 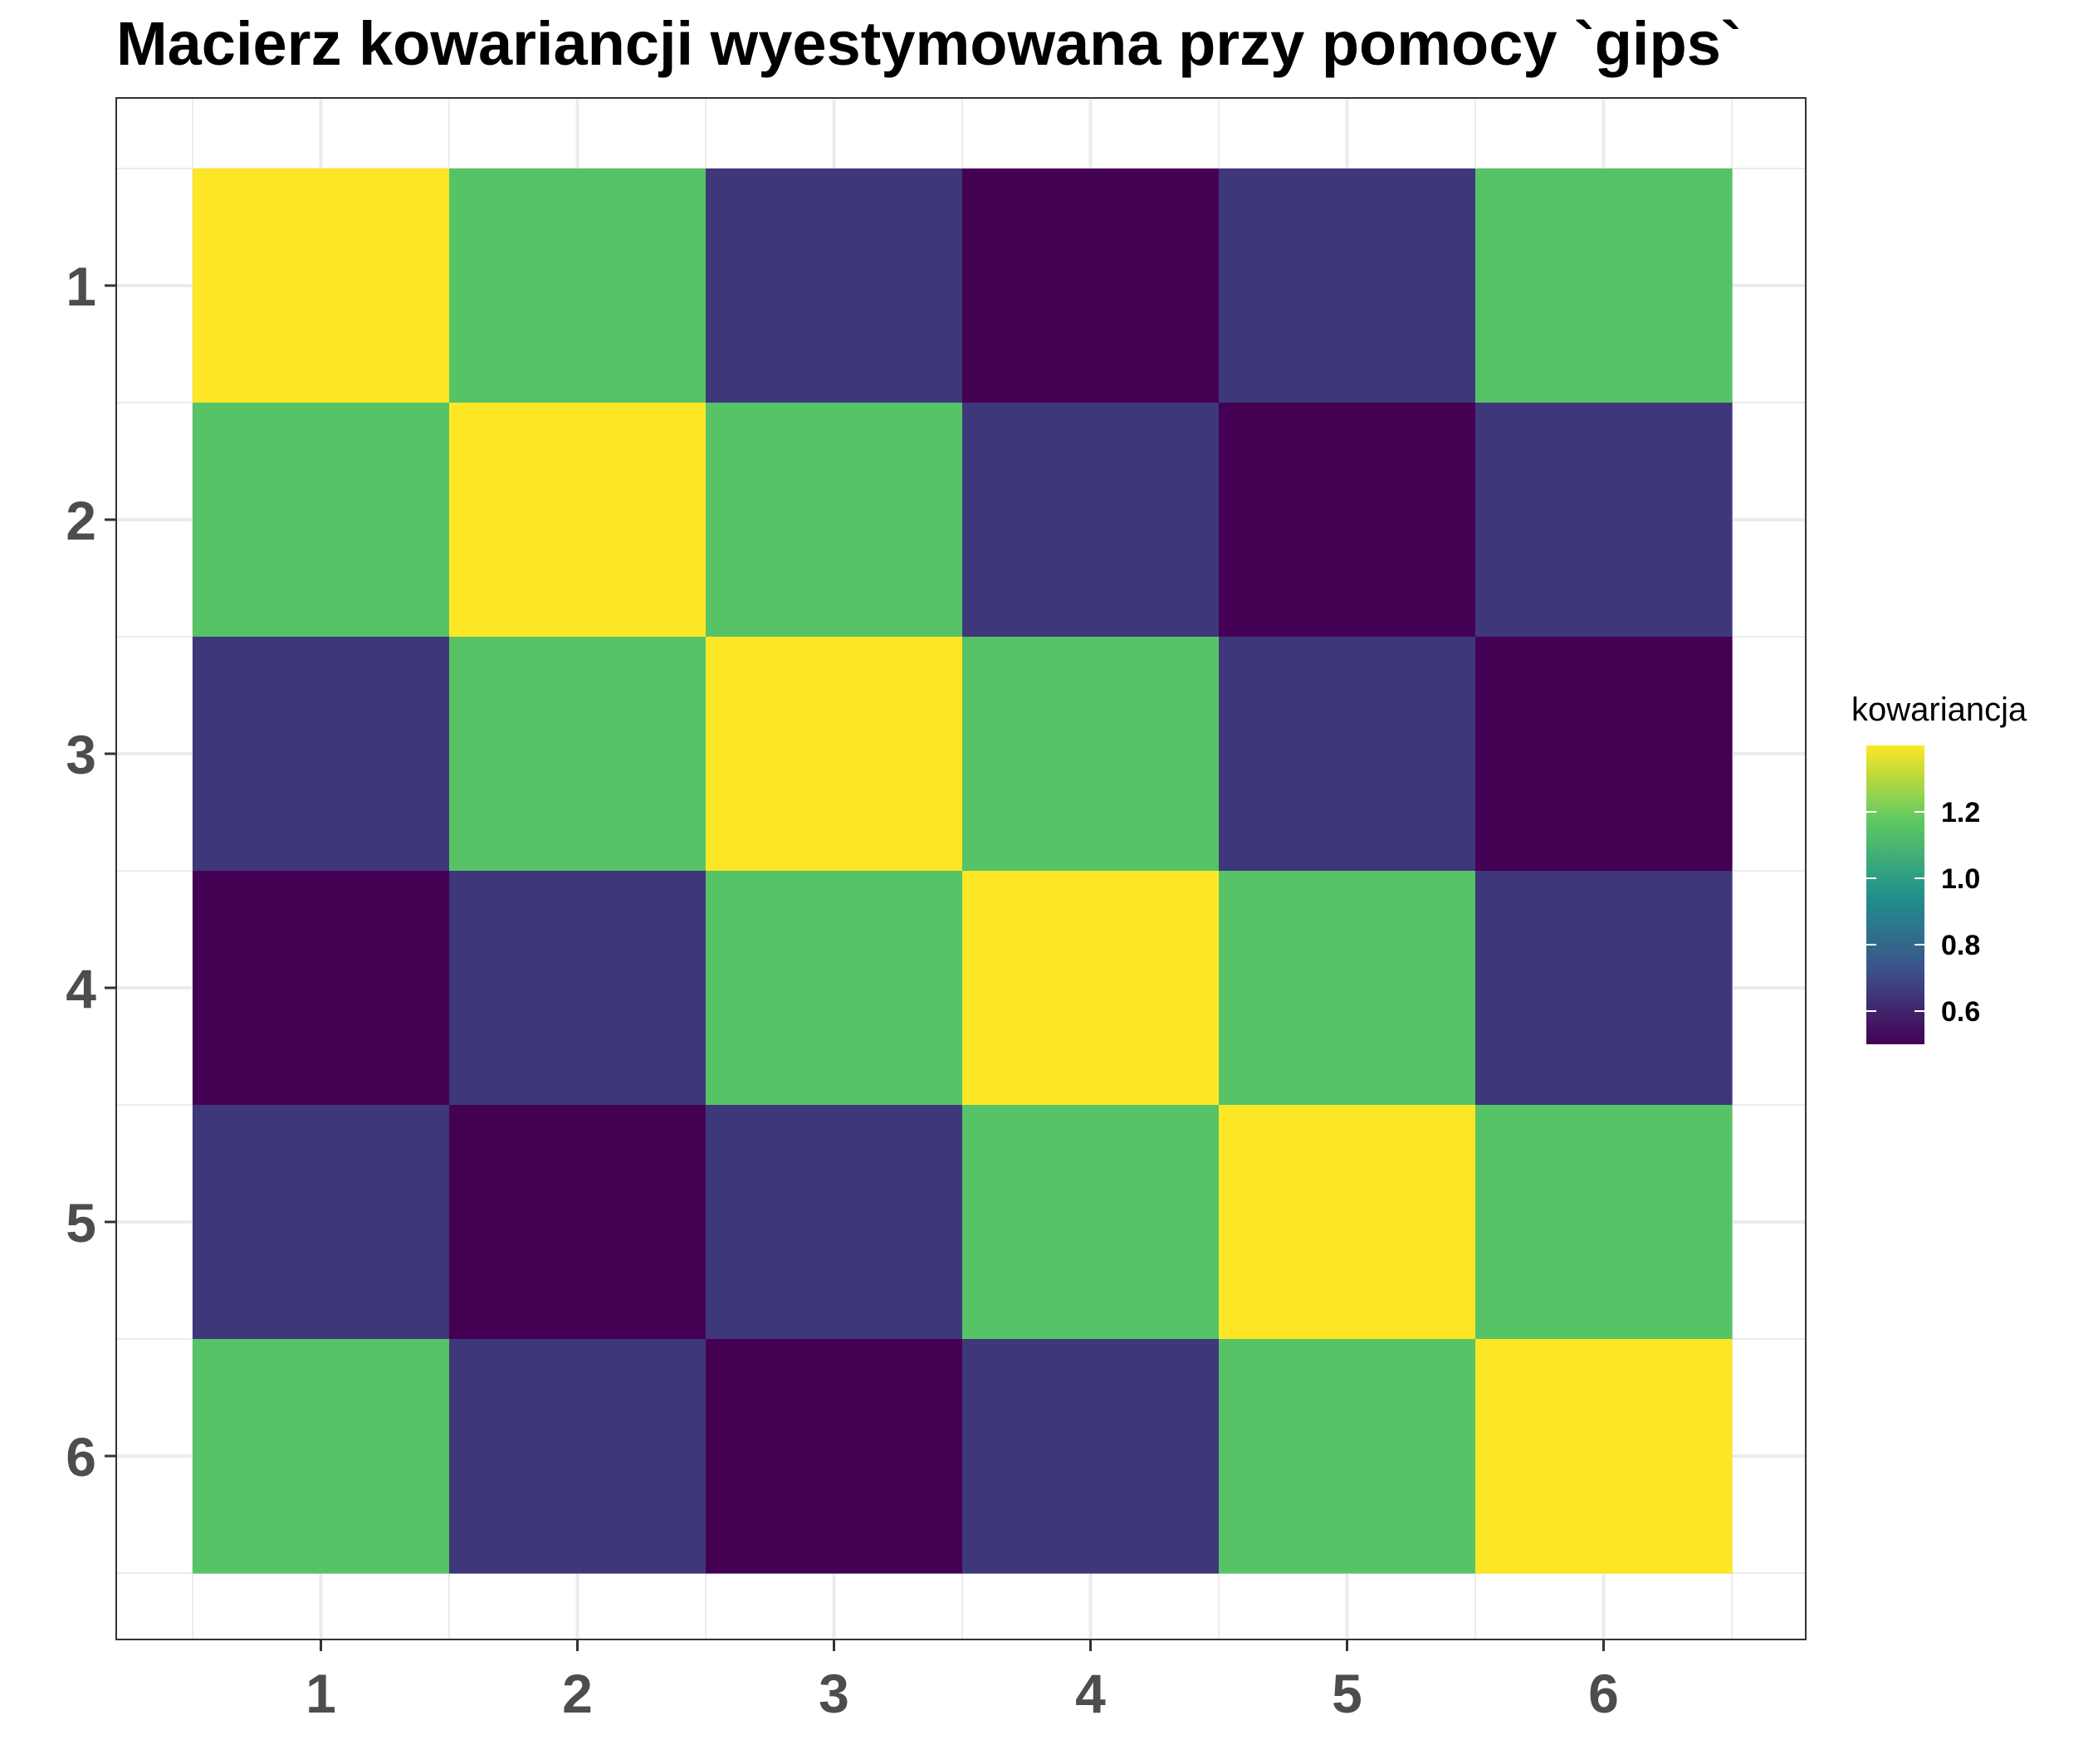 What do you see at coordinates (1347, 1457) in the screenshot?
I see `heatmap-cell-r6-c5` at bounding box center [1347, 1457].